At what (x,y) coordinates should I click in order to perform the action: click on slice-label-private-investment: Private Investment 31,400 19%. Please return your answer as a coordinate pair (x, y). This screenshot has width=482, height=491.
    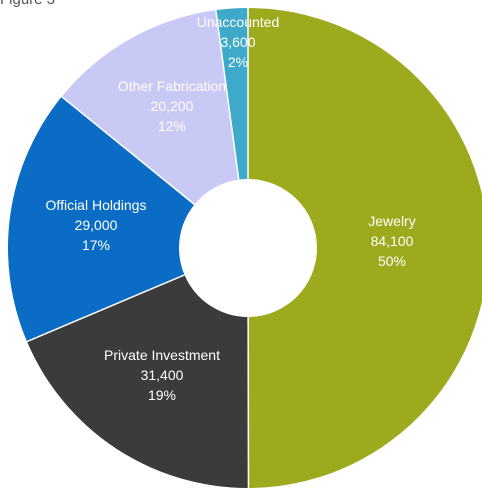
    Looking at the image, I should click on (162, 375).